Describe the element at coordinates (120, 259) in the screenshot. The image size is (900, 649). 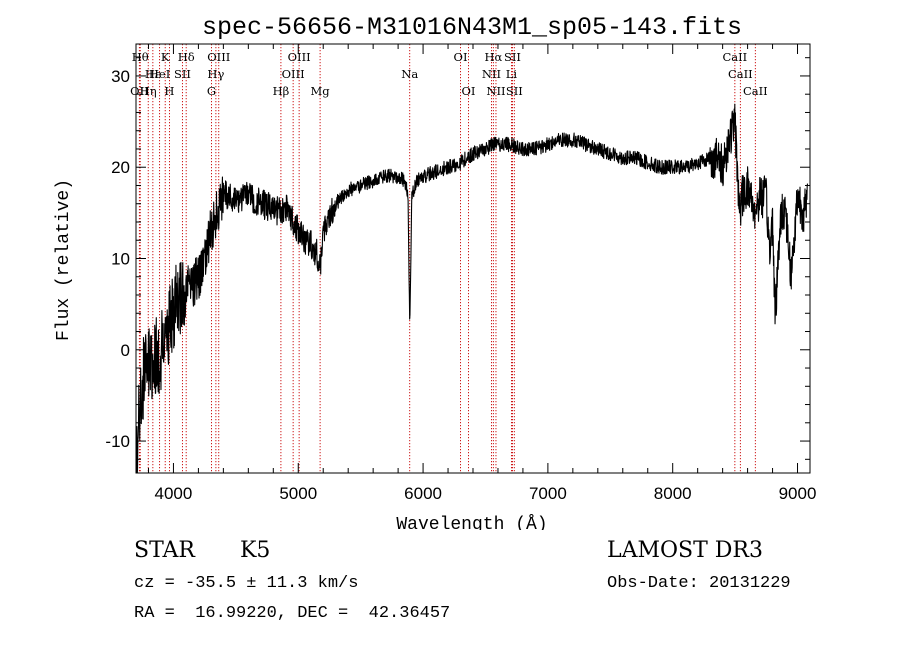
I see `y-tick-label: 10` at that location.